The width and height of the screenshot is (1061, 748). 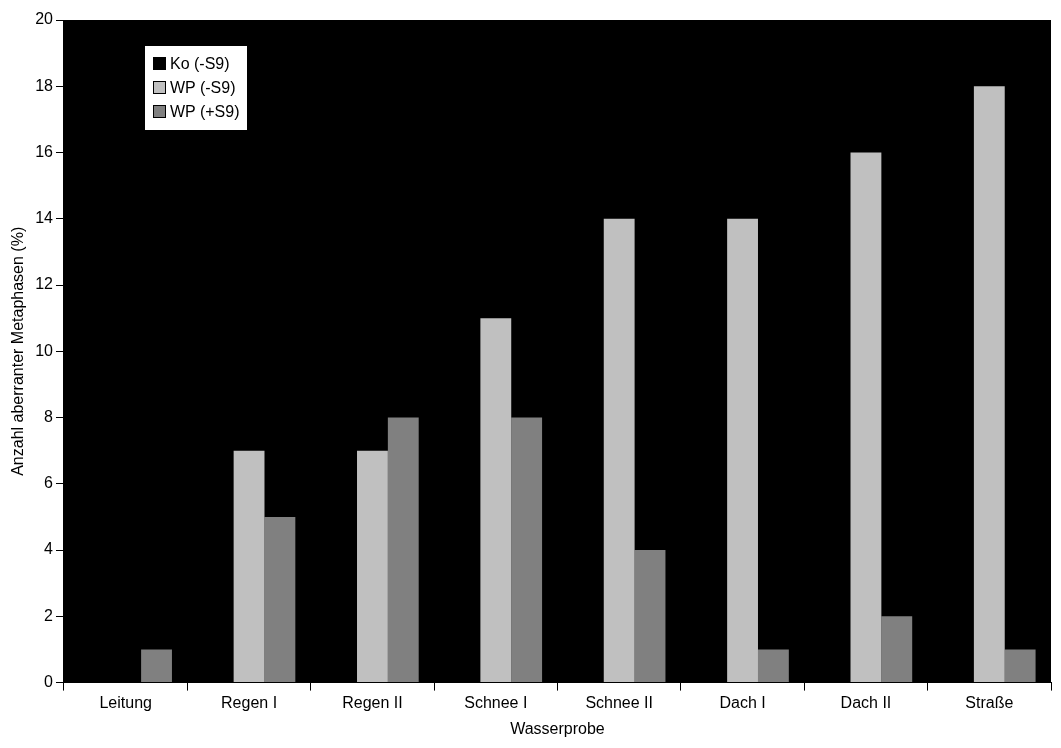 I want to click on y-tick-label: 2, so click(x=49, y=615).